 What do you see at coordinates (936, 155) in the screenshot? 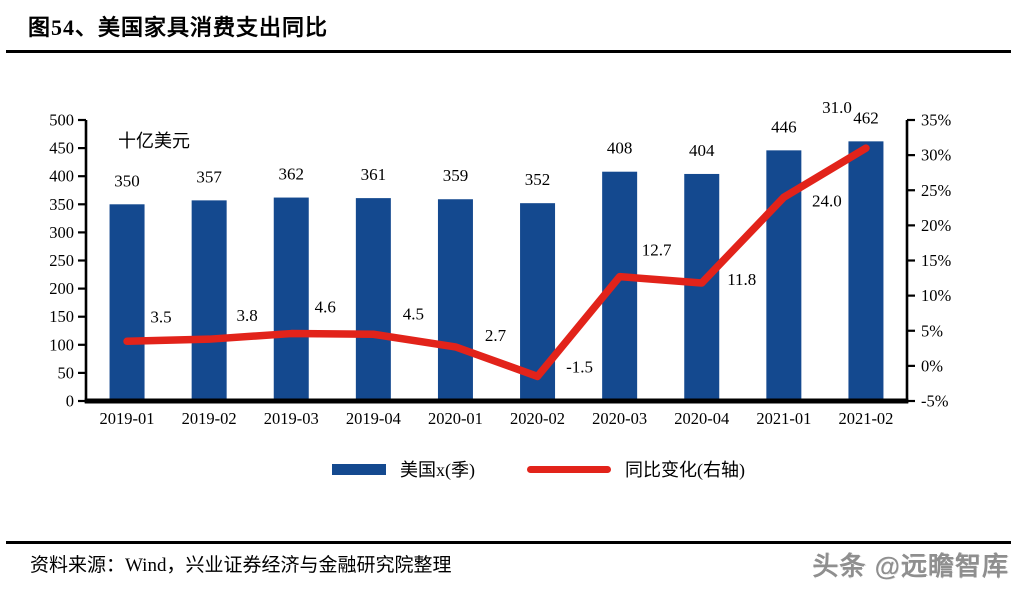
I see `right-axis-tick-label: 30%` at bounding box center [936, 155].